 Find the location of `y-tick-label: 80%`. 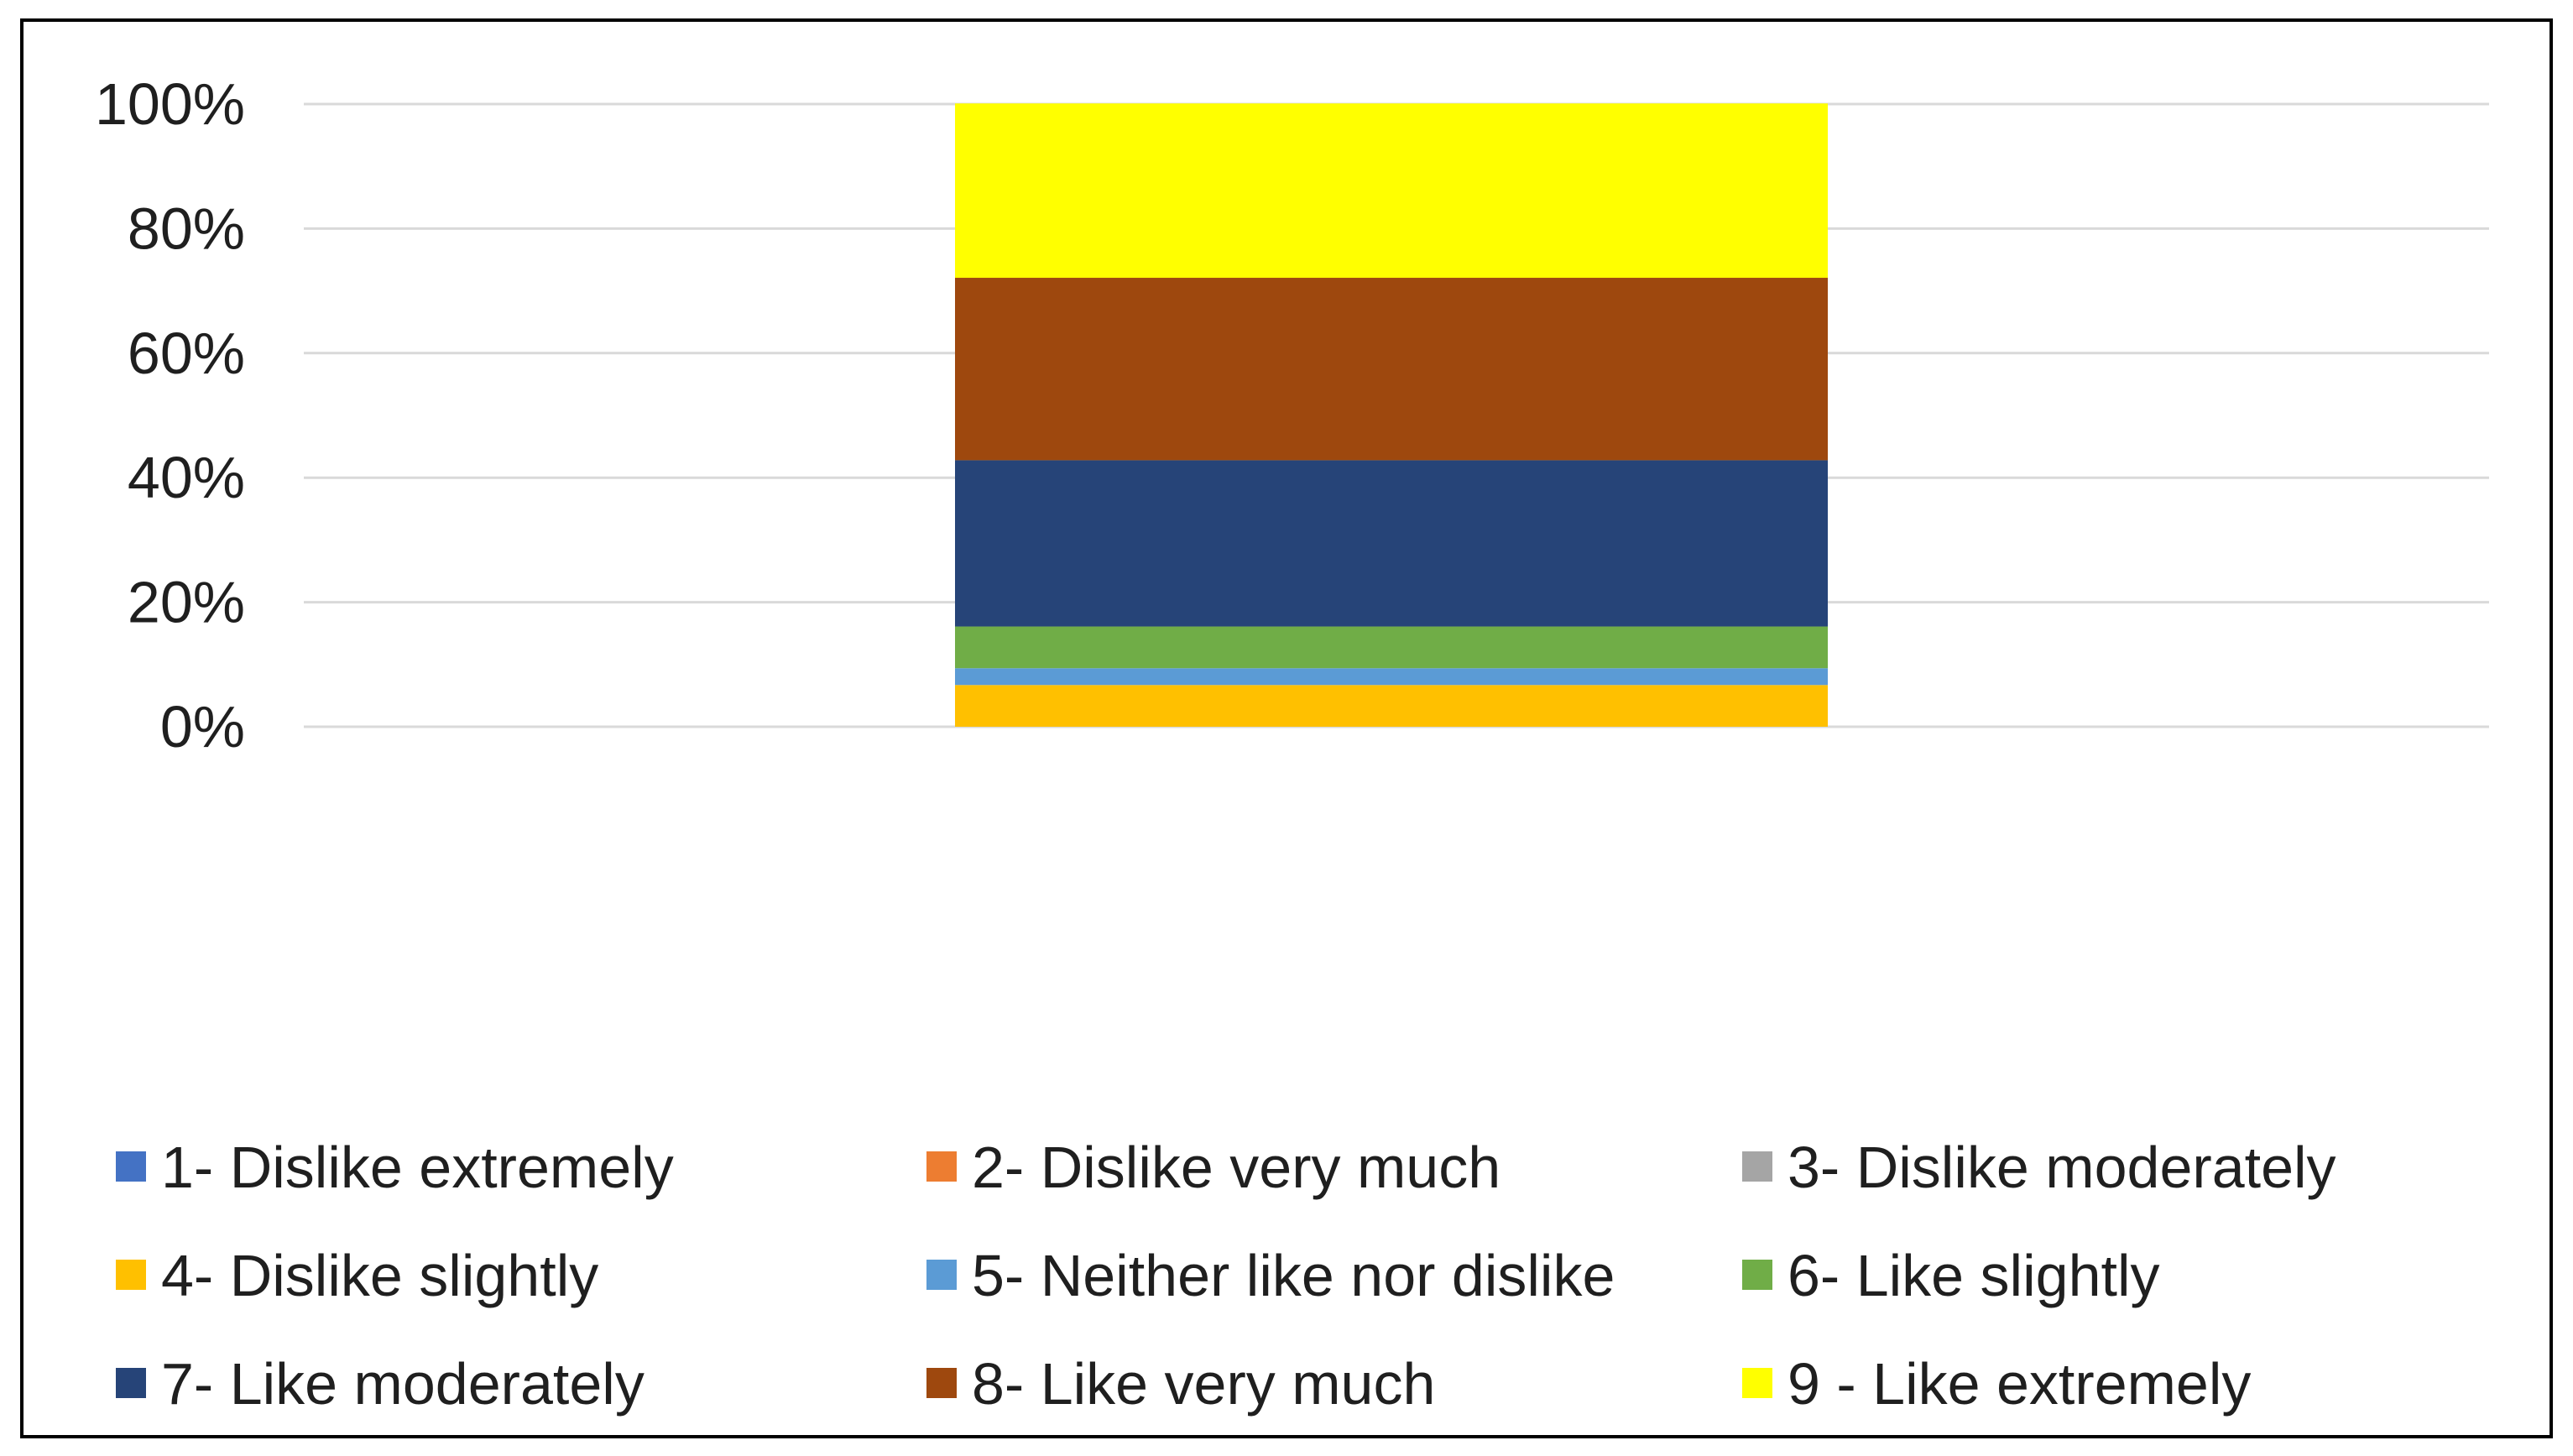

y-tick-label: 80% is located at coordinates (186, 228).